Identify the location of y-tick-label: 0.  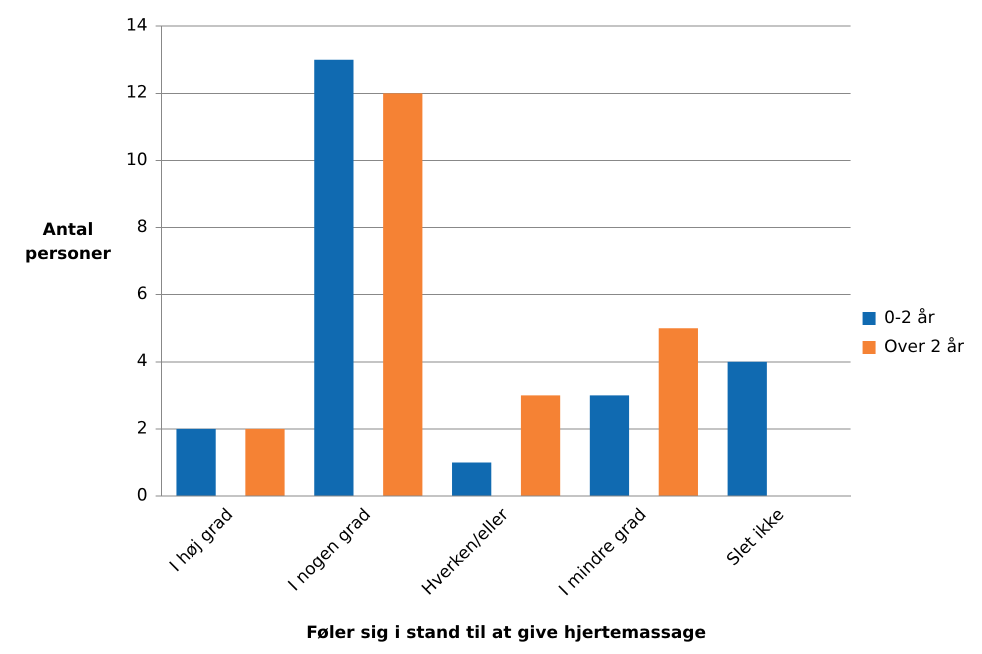
(142, 495).